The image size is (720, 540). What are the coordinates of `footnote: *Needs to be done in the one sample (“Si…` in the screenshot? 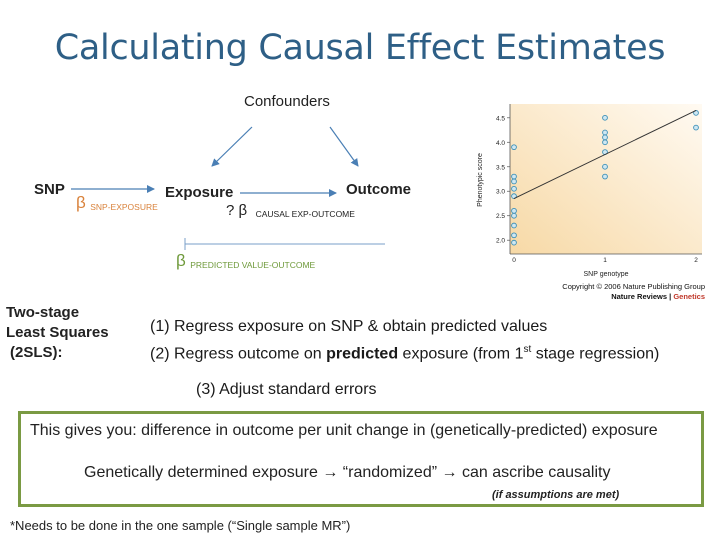 It's located at (180, 525).